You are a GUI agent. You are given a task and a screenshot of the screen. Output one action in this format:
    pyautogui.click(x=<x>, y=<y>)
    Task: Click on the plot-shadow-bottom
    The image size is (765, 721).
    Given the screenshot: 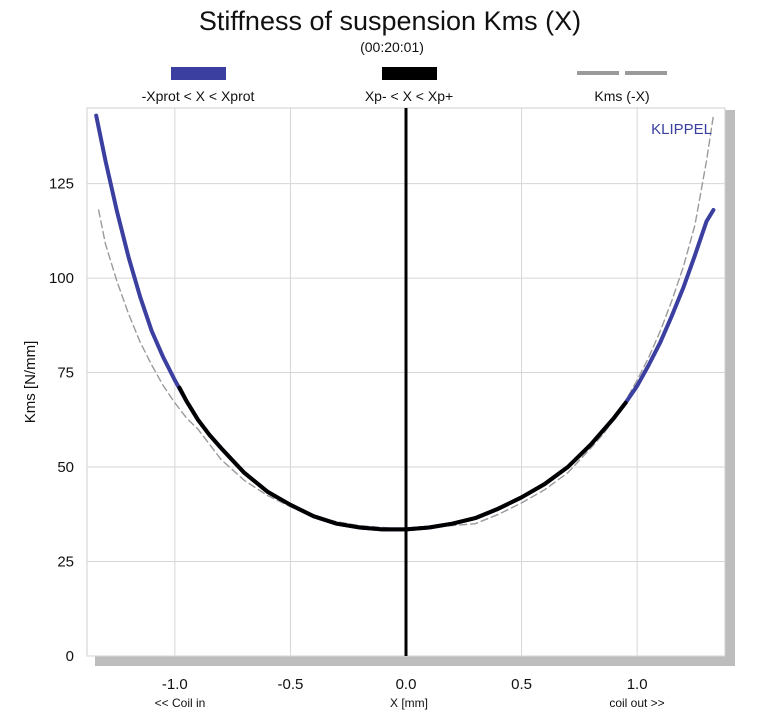 What is the action you would take?
    pyautogui.click(x=415, y=661)
    